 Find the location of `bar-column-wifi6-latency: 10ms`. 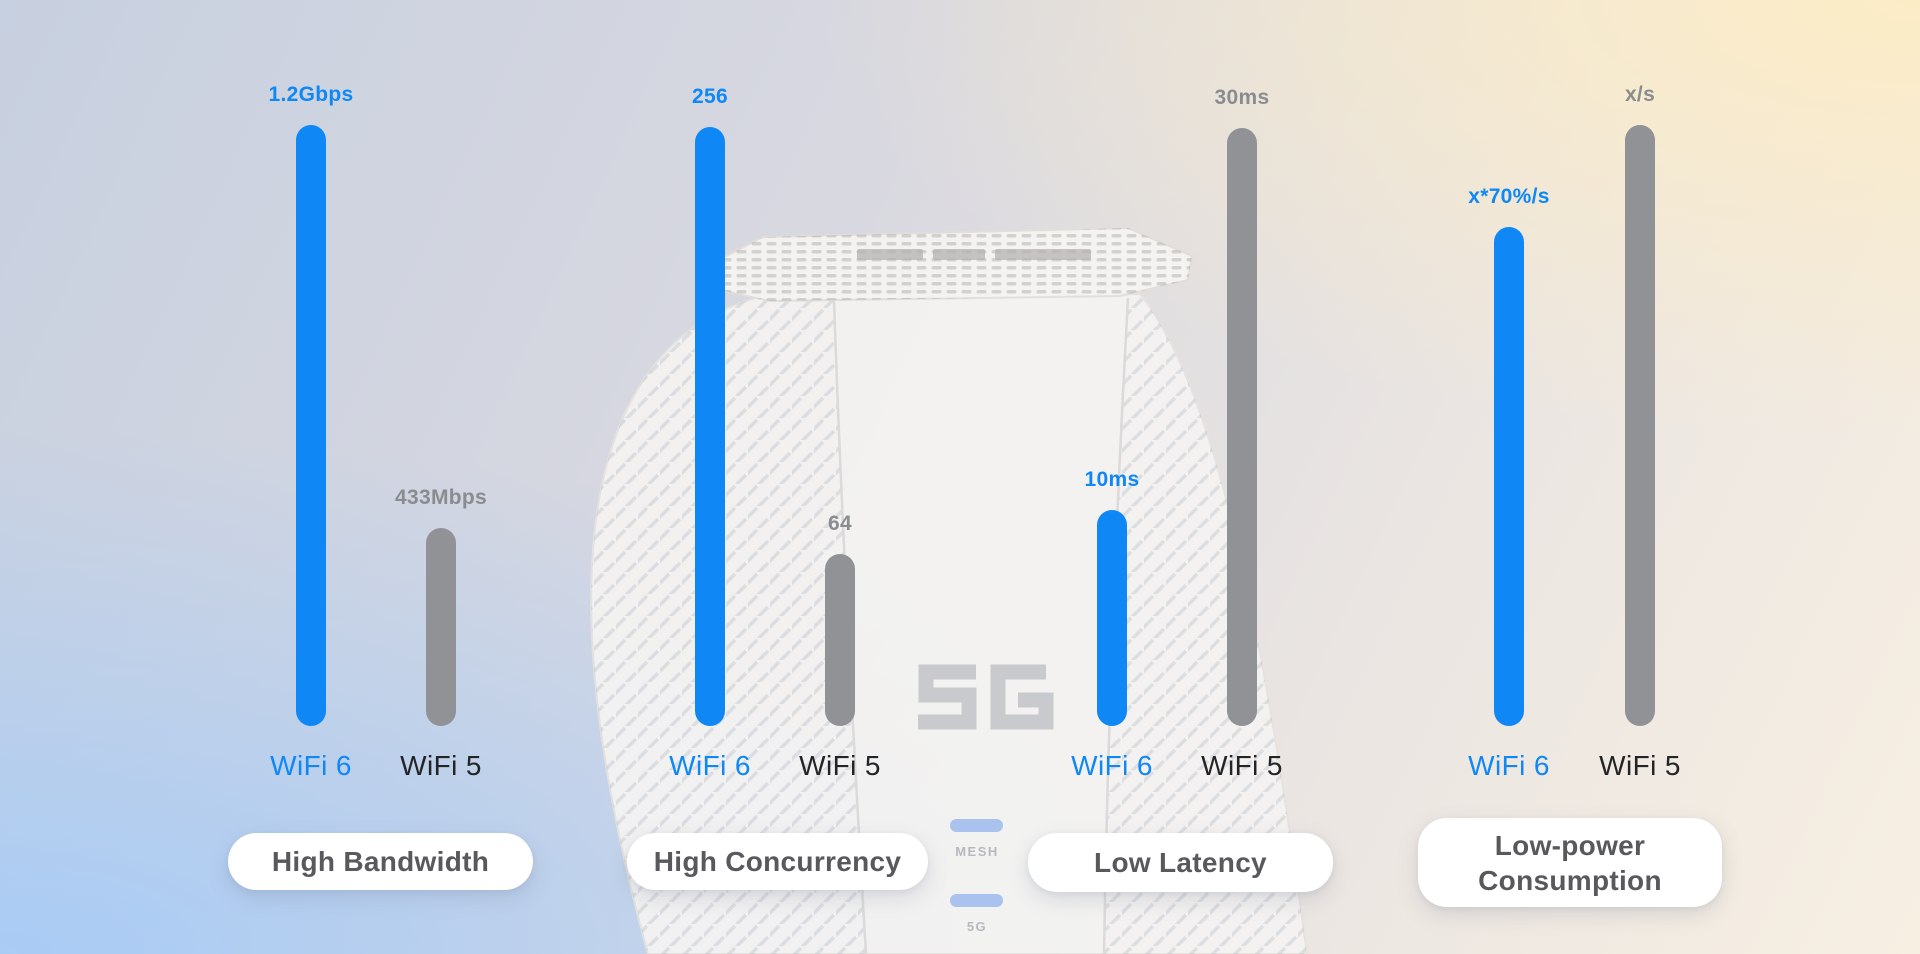

bar-column-wifi6-latency: 10ms is located at coordinates (1112, 402).